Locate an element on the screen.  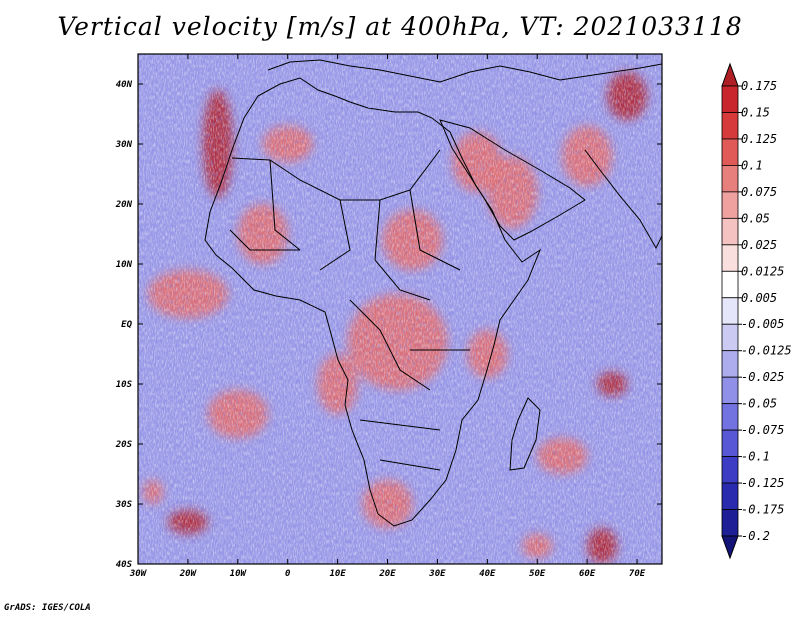
colorbar-label: -0.0125 is located at coordinates (766, 351).